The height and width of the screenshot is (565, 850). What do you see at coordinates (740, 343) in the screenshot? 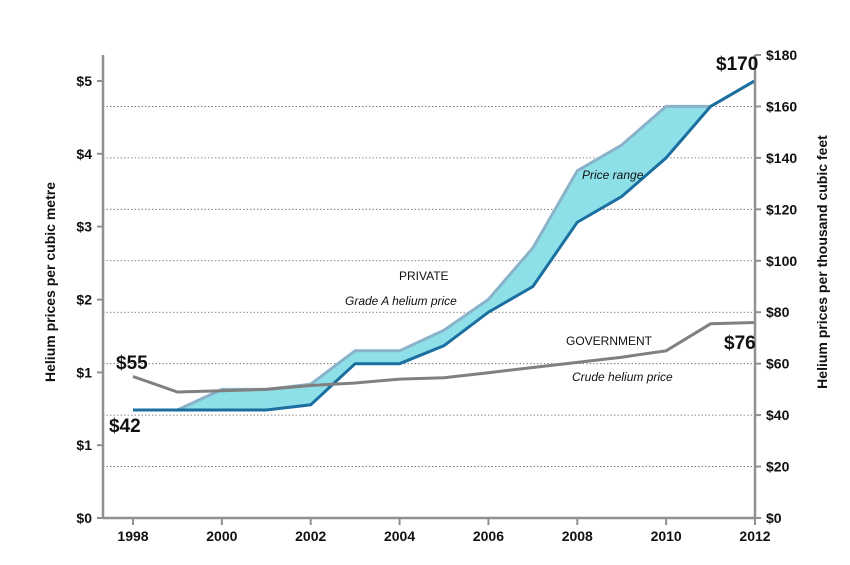
I see `end-low-label: $76` at bounding box center [740, 343].